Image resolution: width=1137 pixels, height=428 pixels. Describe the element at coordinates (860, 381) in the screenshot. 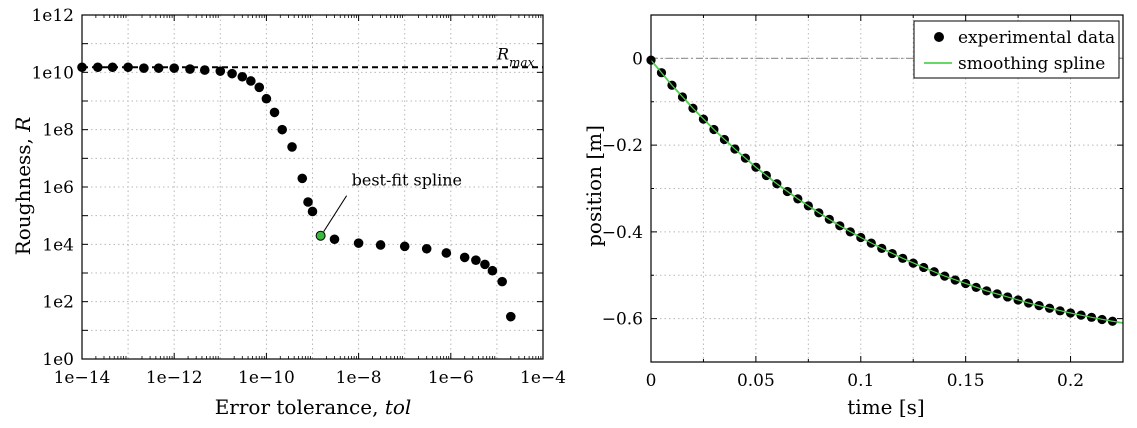

I see `right-x-tick-label: 0.1` at that location.